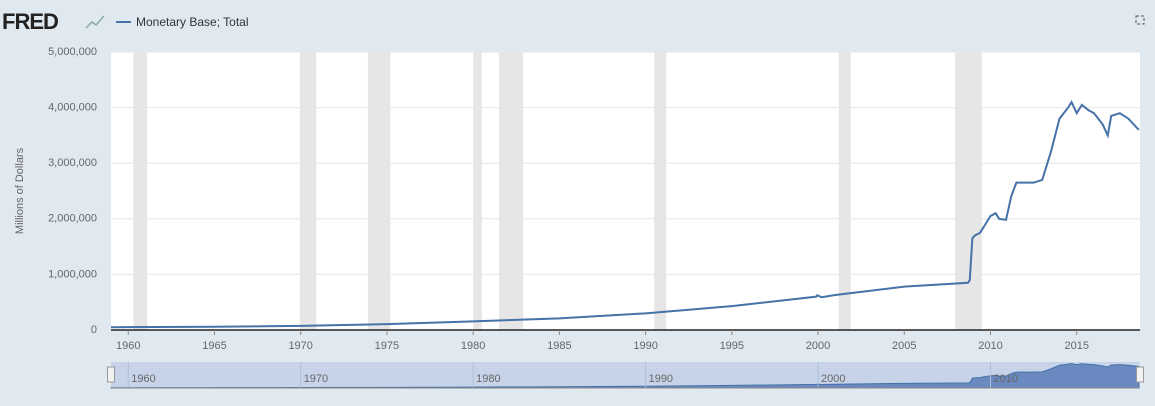 This screenshot has width=1155, height=406. What do you see at coordinates (818, 346) in the screenshot?
I see `x-tick-label: 2000` at bounding box center [818, 346].